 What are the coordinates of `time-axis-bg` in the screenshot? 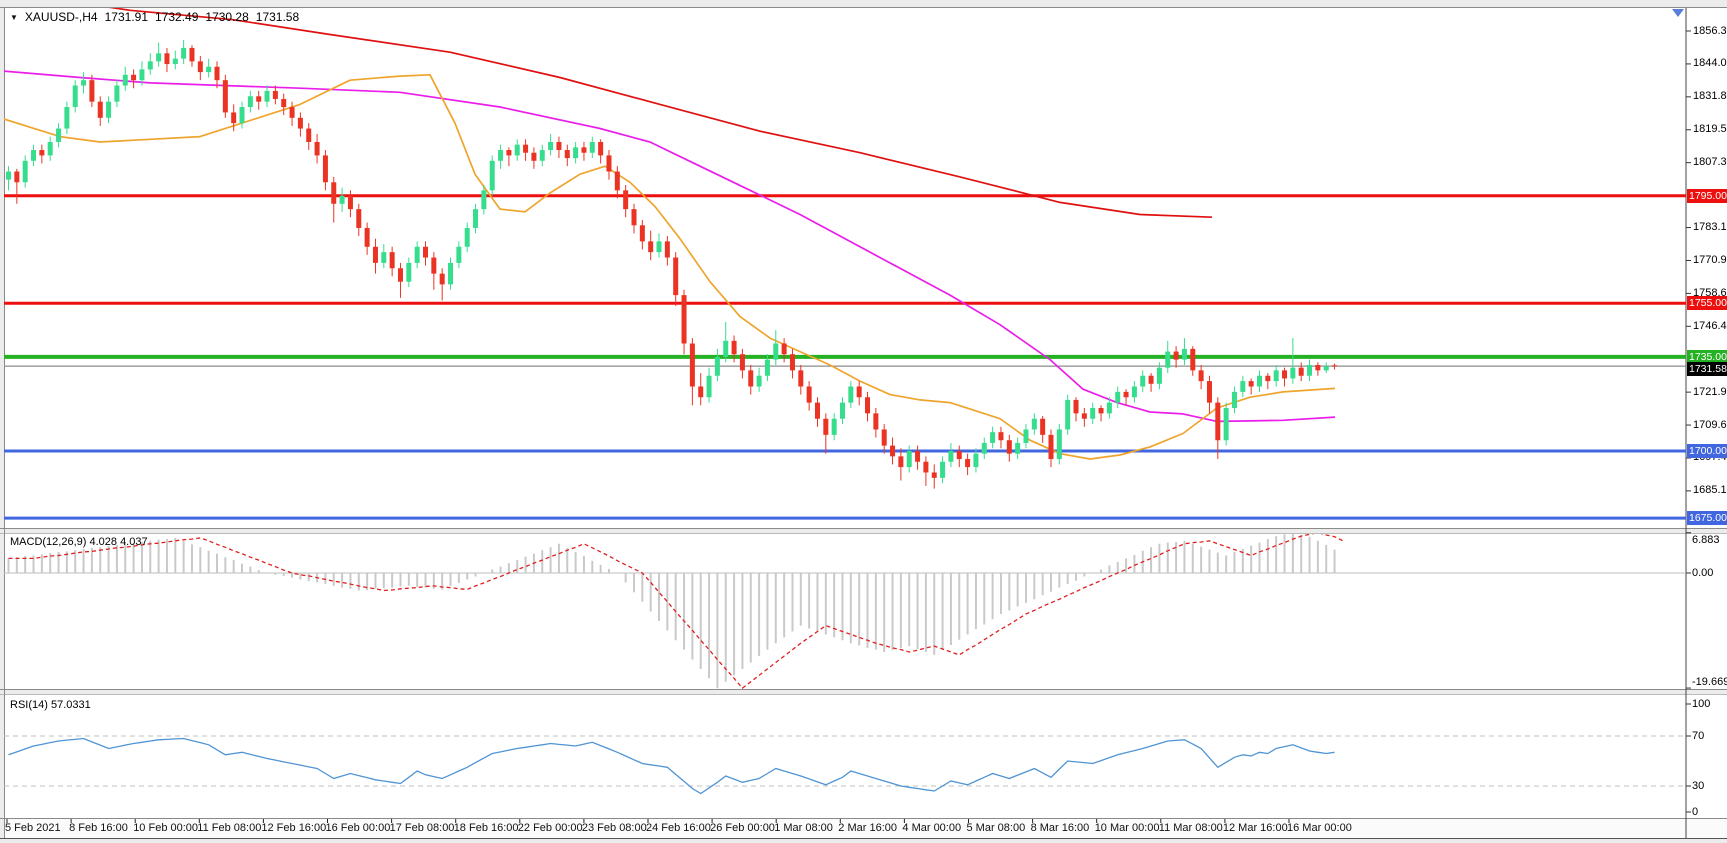 It's located at (865, 828).